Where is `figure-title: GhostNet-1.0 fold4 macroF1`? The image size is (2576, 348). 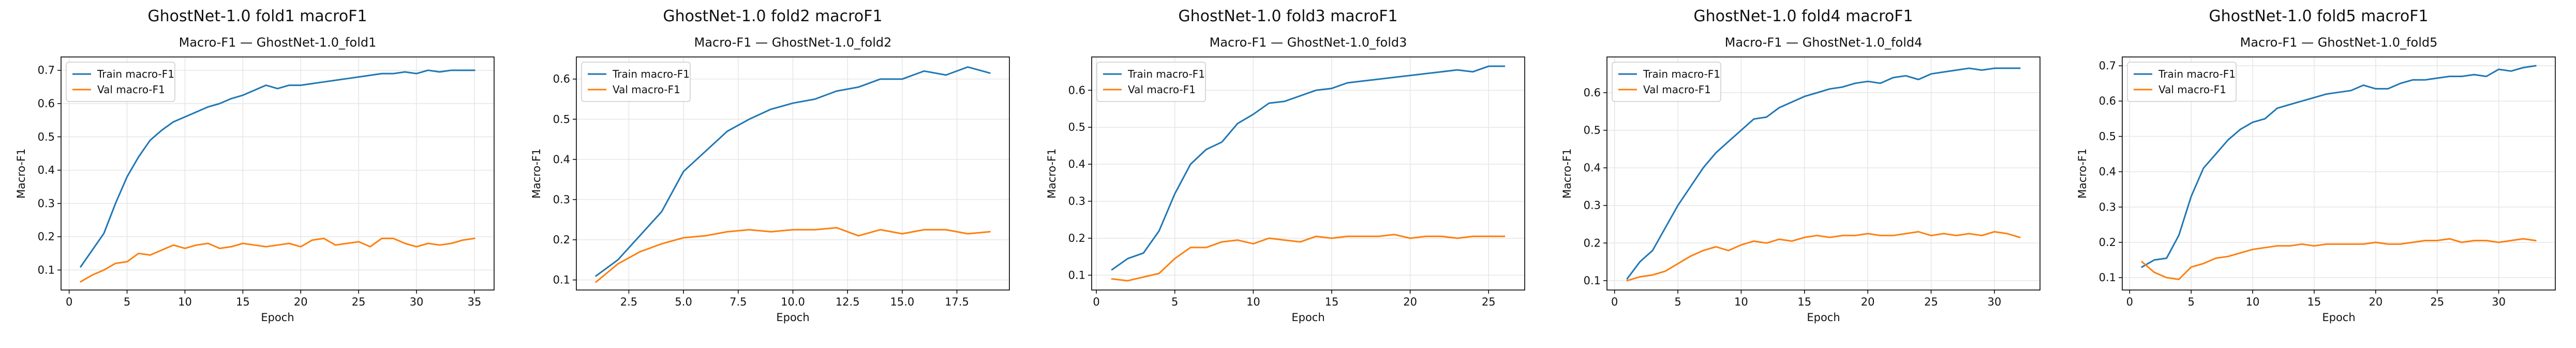
figure-title: GhostNet-1.0 fold4 macroF1 is located at coordinates (1803, 16).